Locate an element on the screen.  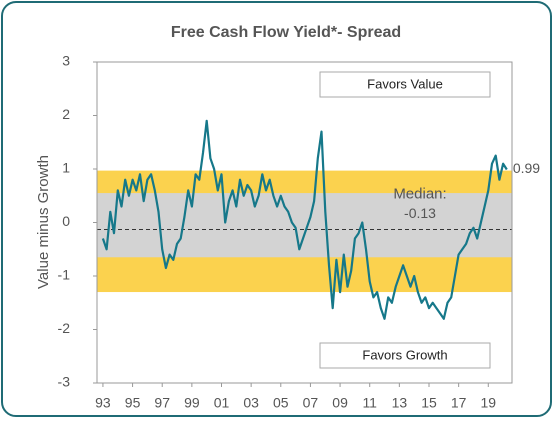
band is located at coordinates (304, 225).